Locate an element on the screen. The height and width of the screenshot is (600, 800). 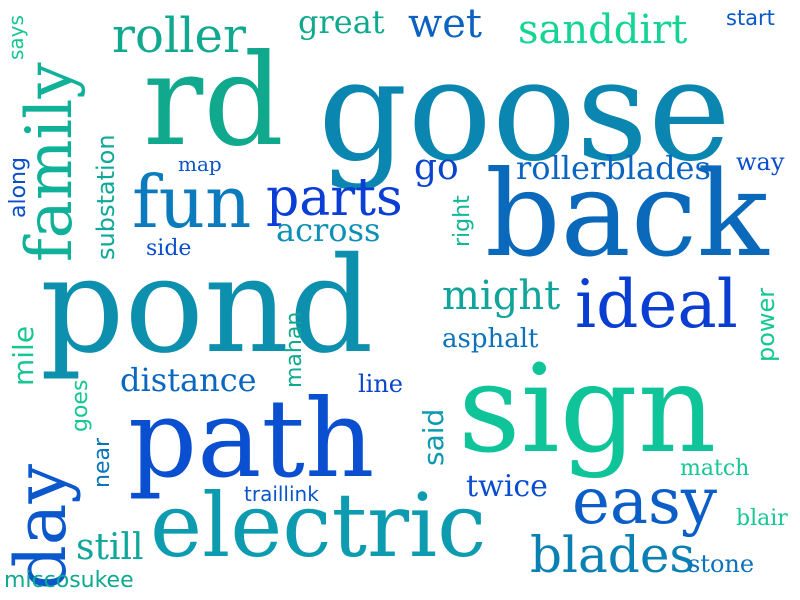
word-side: side is located at coordinates (169, 248).